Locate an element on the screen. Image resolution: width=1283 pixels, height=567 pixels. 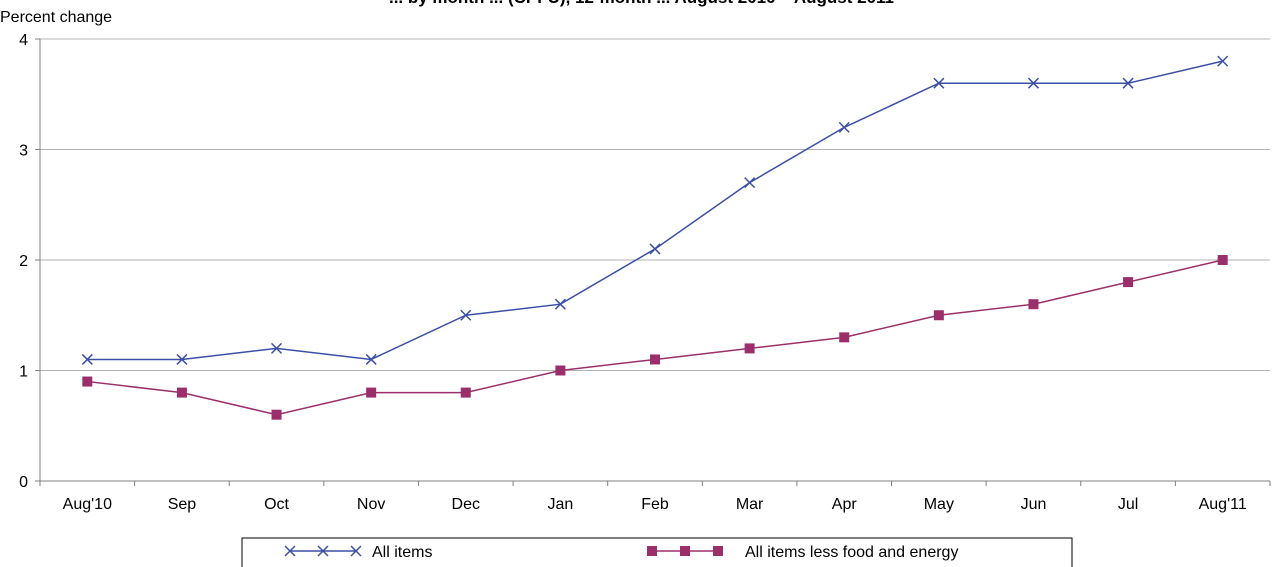
legend: All items All items less food and energy is located at coordinates (657, 552).